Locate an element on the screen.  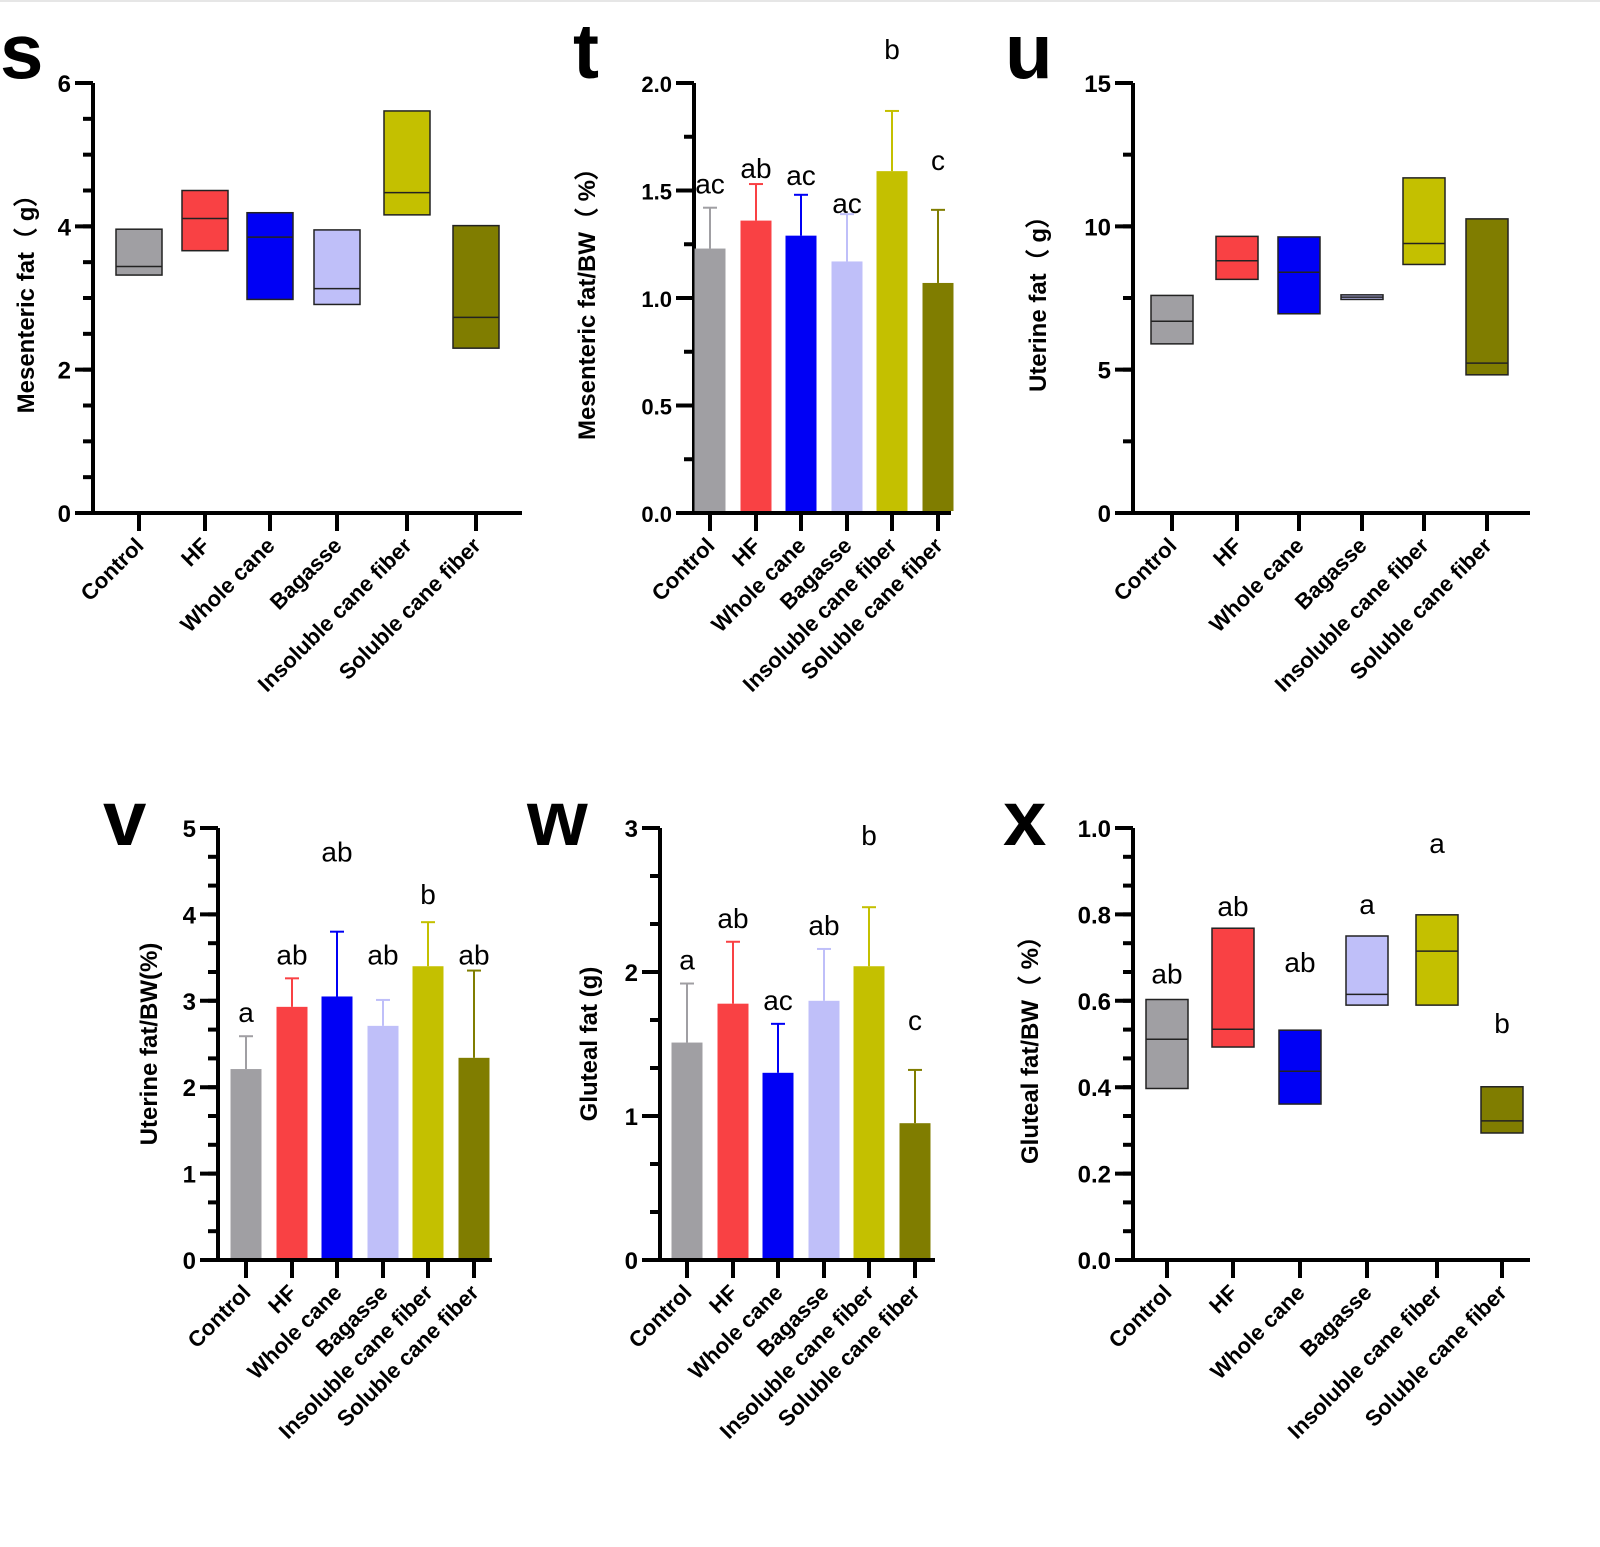
y-axis-label: Gluteal fat (g) is located at coordinates (589, 1044).